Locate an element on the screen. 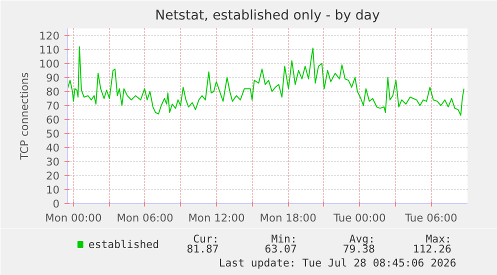 Image resolution: width=497 pixels, height=275 pixels. text: 112.26 is located at coordinates (432, 249).